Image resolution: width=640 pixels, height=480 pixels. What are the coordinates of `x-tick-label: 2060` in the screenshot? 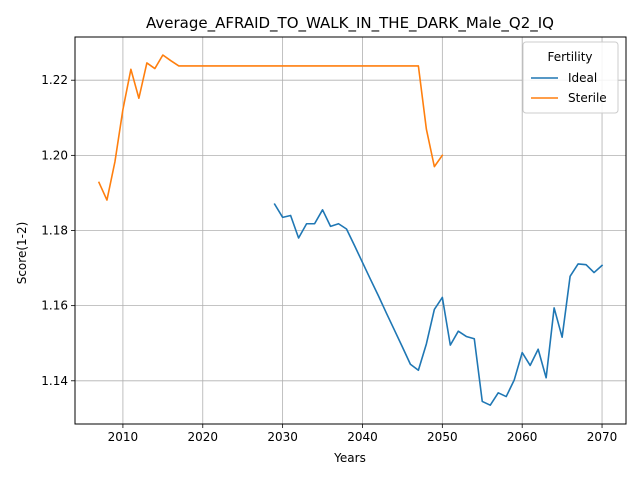 It's located at (522, 437).